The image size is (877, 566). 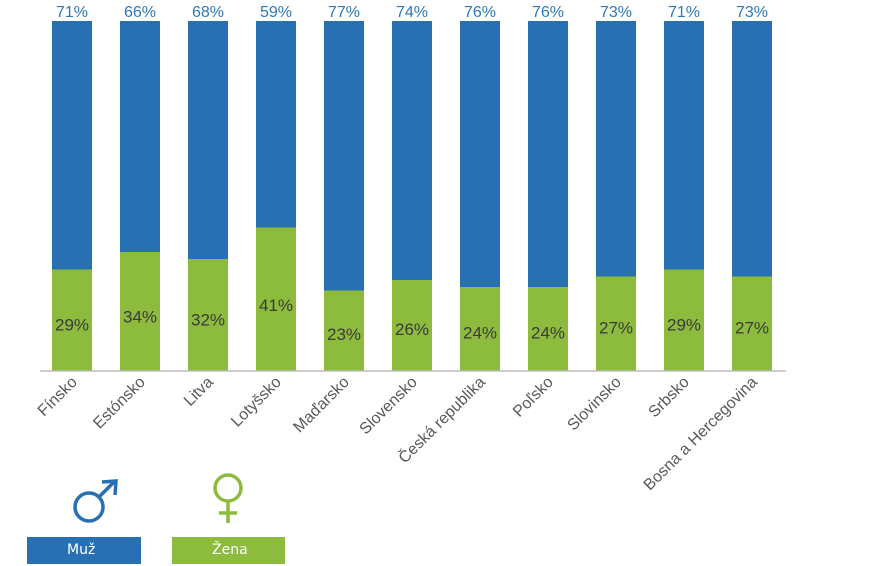 What do you see at coordinates (158, 498) in the screenshot?
I see `legend-symbols` at bounding box center [158, 498].